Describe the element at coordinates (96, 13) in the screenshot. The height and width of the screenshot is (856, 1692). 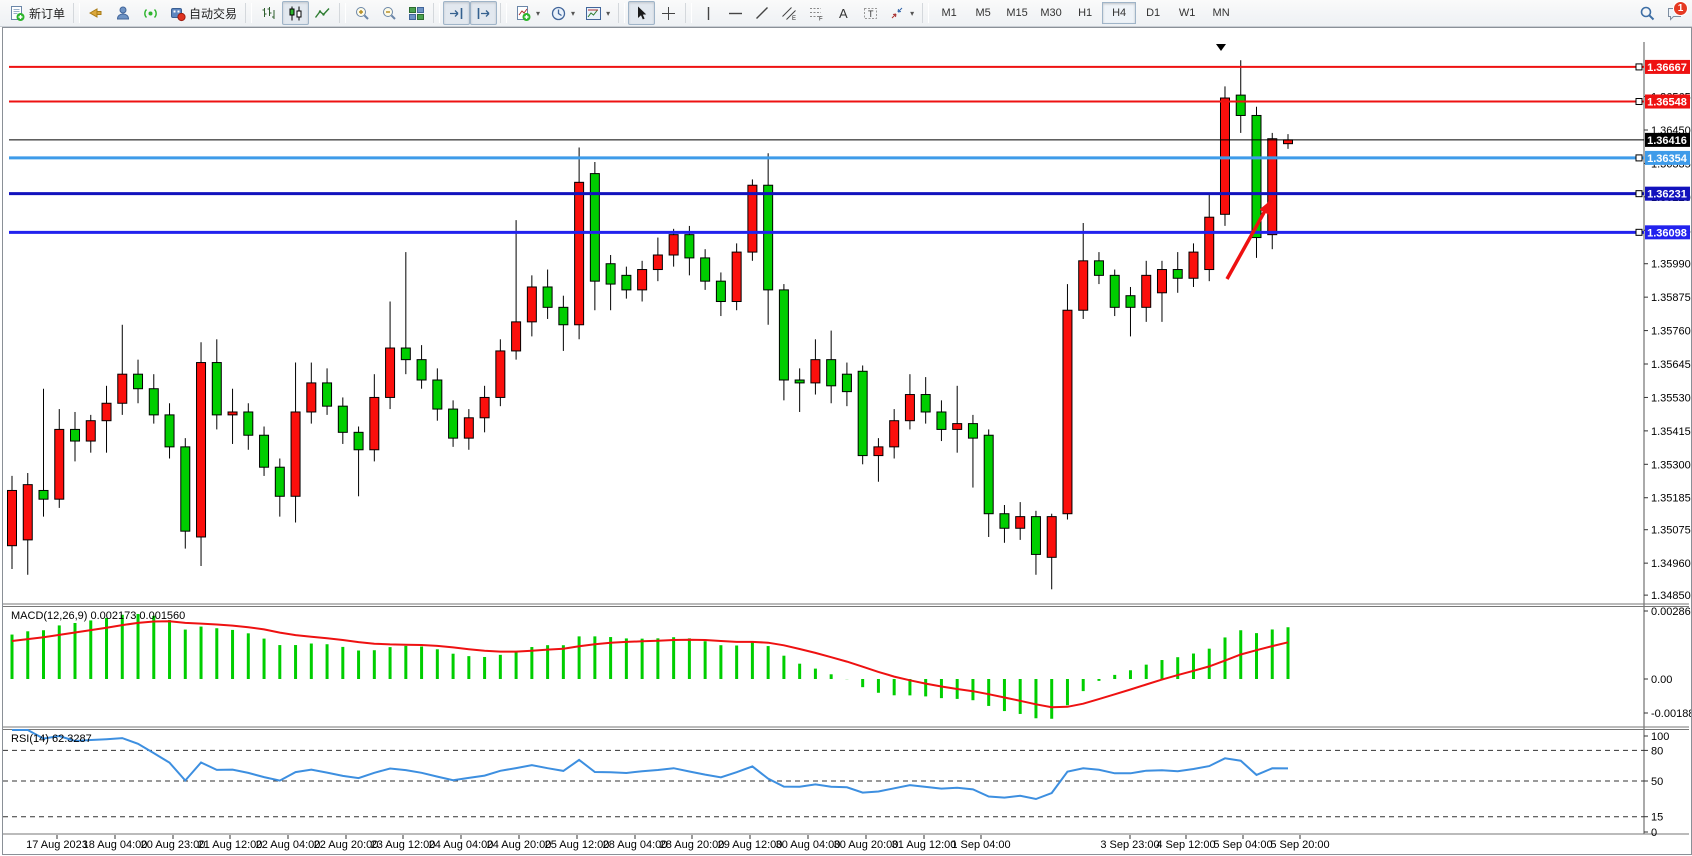
I see `alerts-button` at that location.